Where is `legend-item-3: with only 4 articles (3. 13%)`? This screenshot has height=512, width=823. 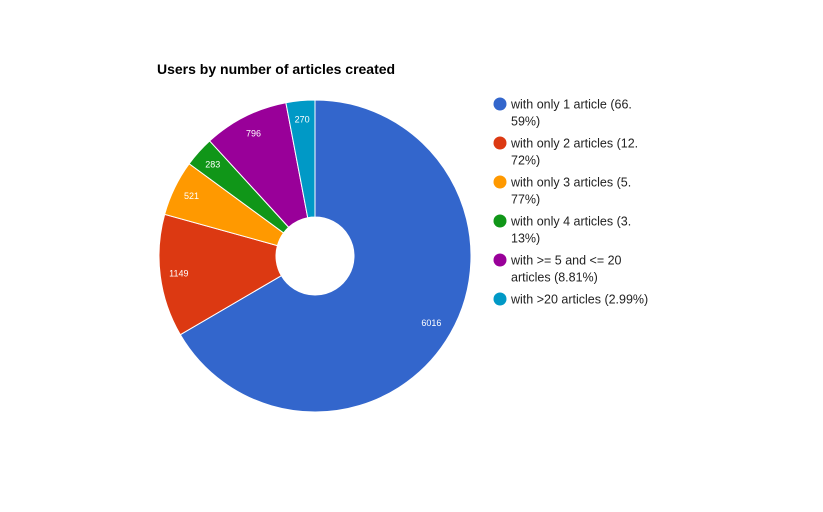
legend-item-3: with only 4 articles (3. 13%) is located at coordinates (562, 230).